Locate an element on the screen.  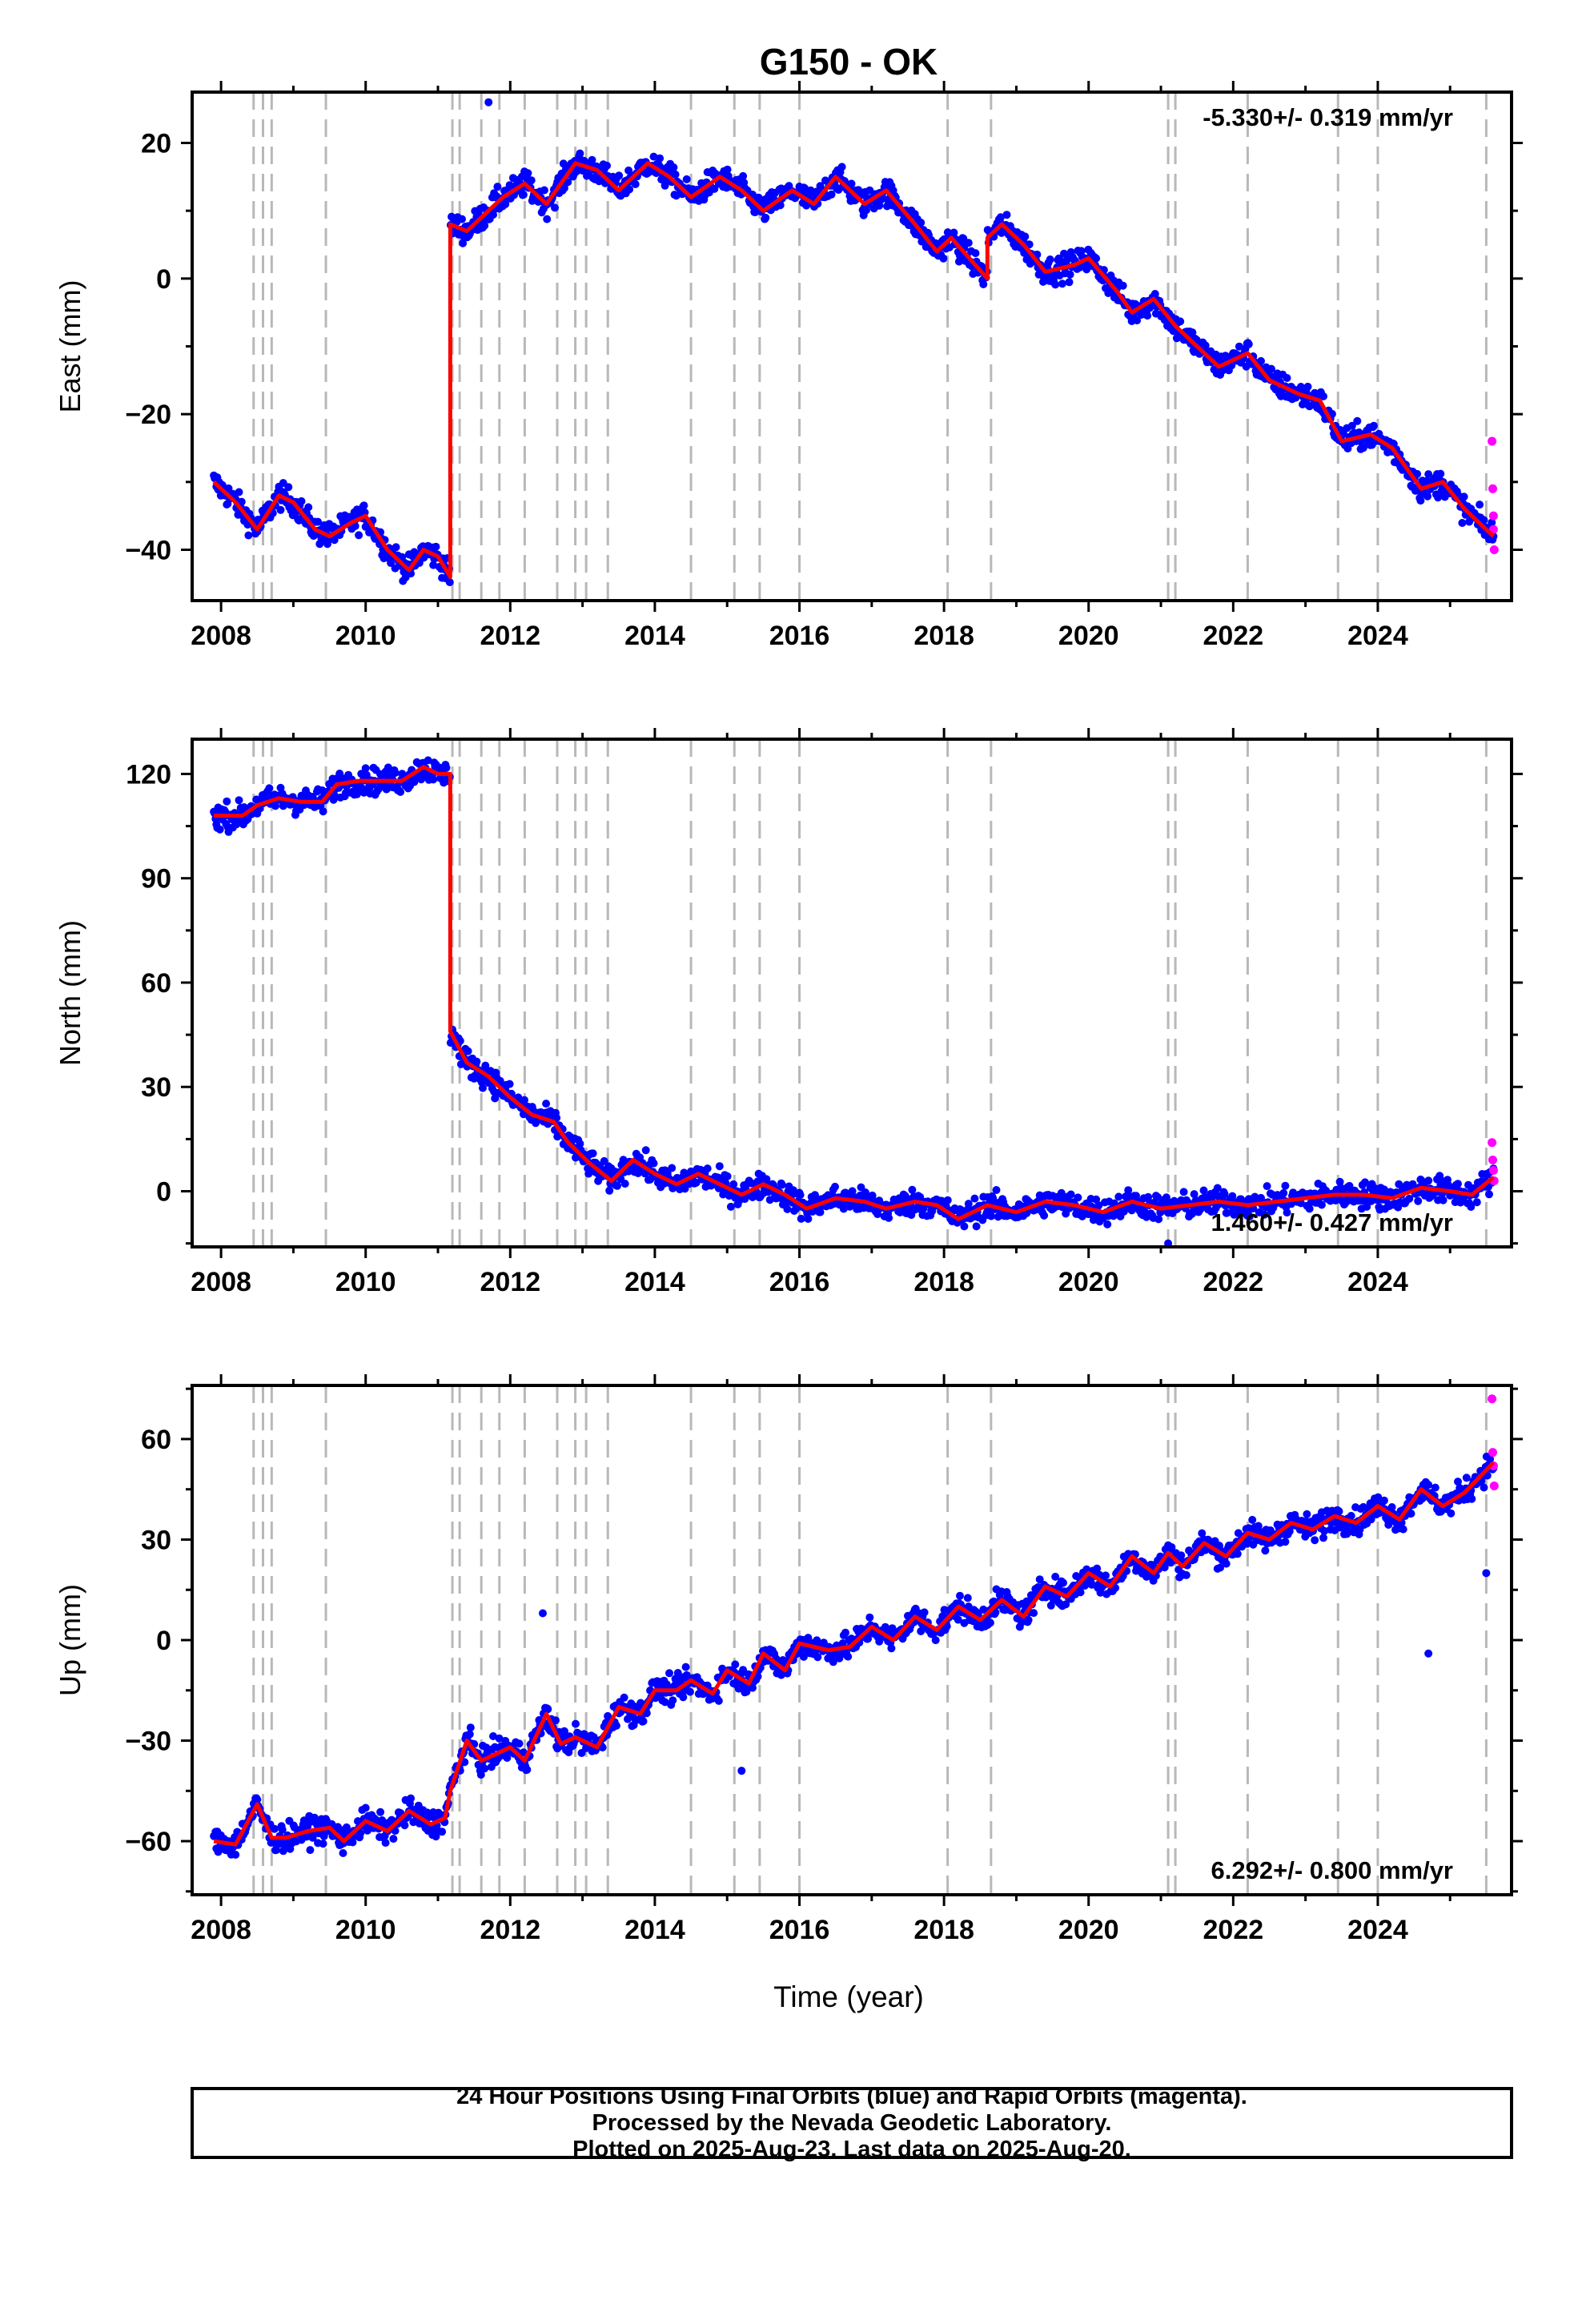
x-tick-label: 2024 is located at coordinates (1378, 1282).